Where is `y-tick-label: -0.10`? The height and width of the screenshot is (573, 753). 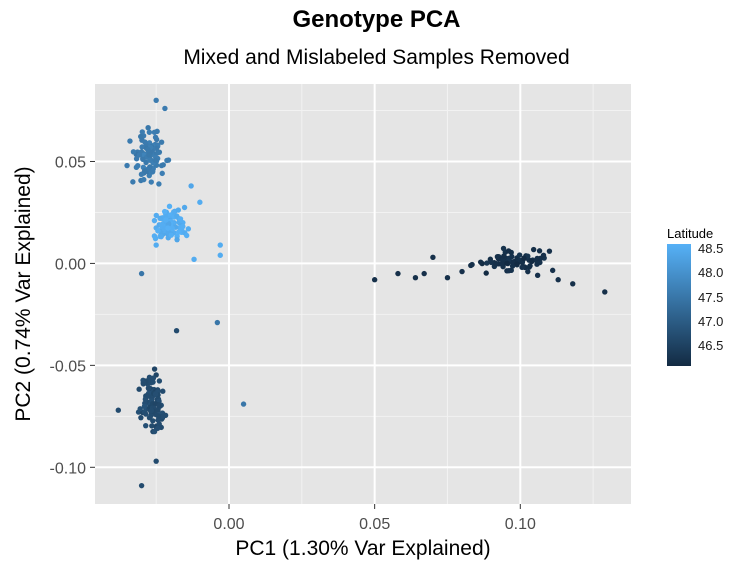 y-tick-label: -0.10 is located at coordinates (68, 468).